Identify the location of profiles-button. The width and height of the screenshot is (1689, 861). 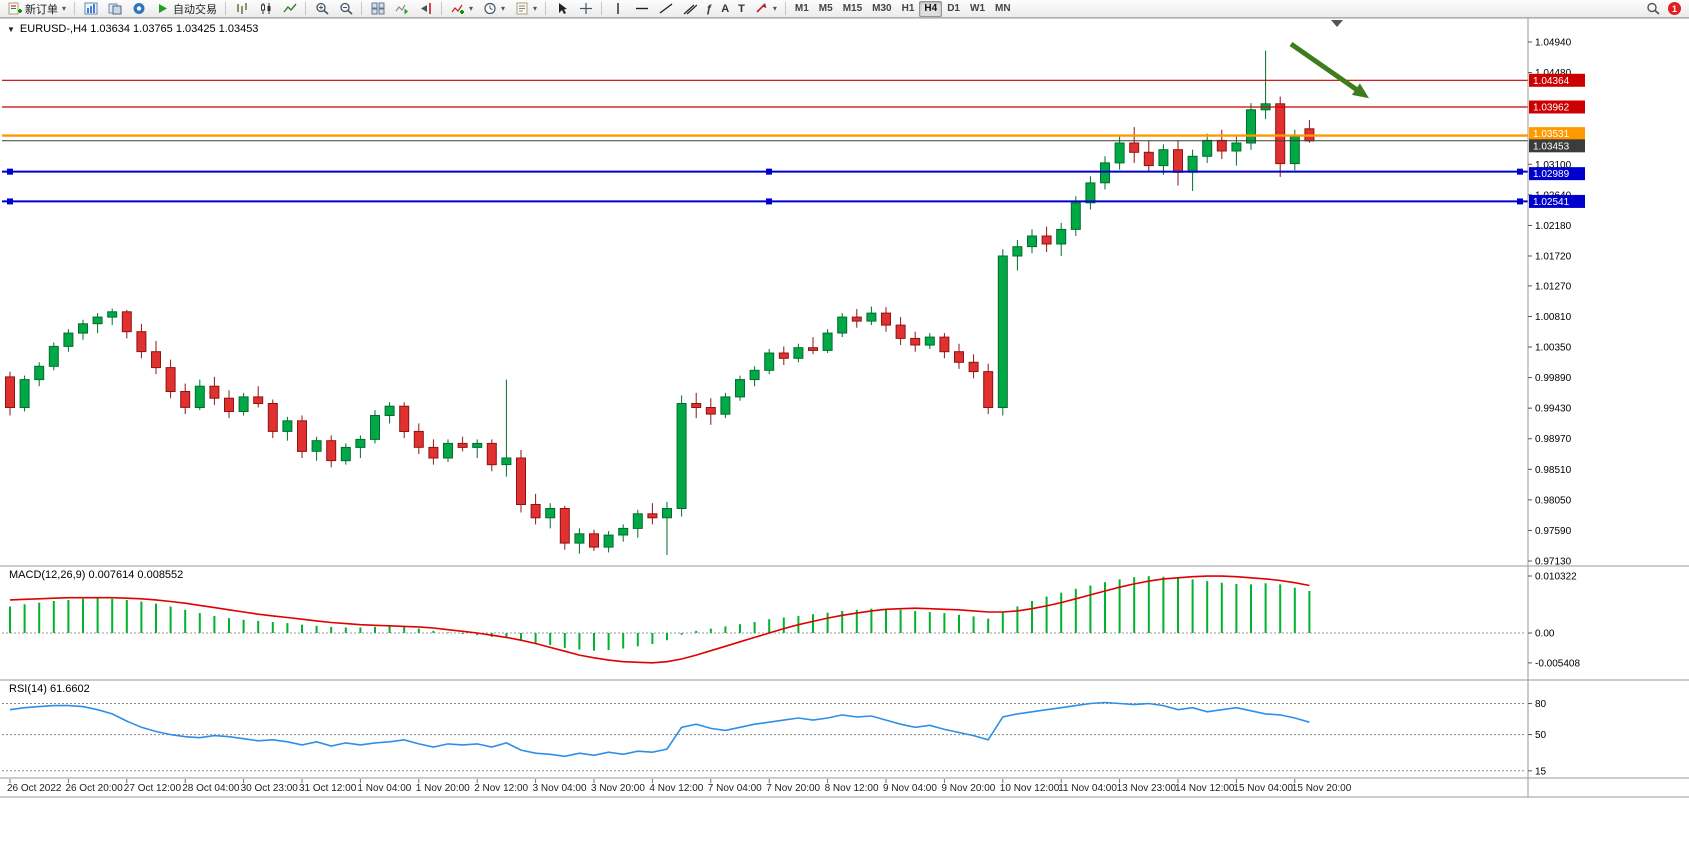
(114, 9).